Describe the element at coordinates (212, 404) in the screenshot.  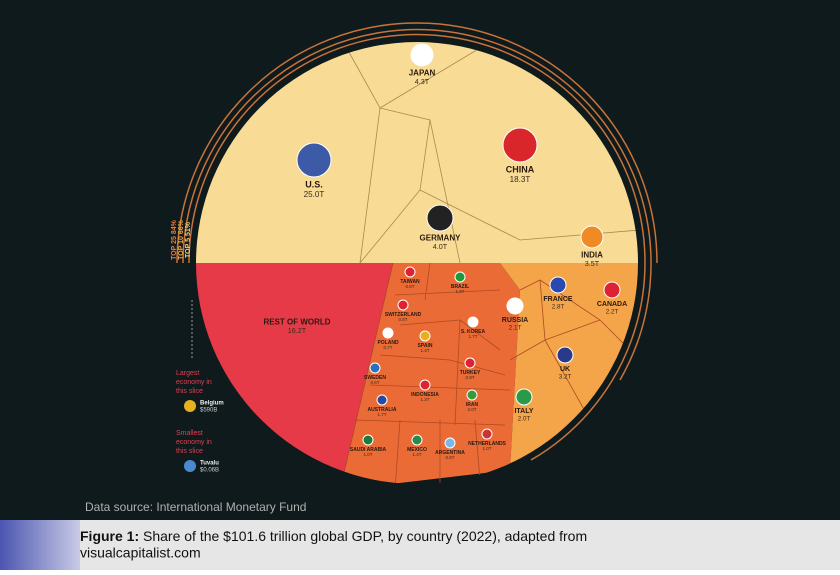
I see `note-country: Belgium` at that location.